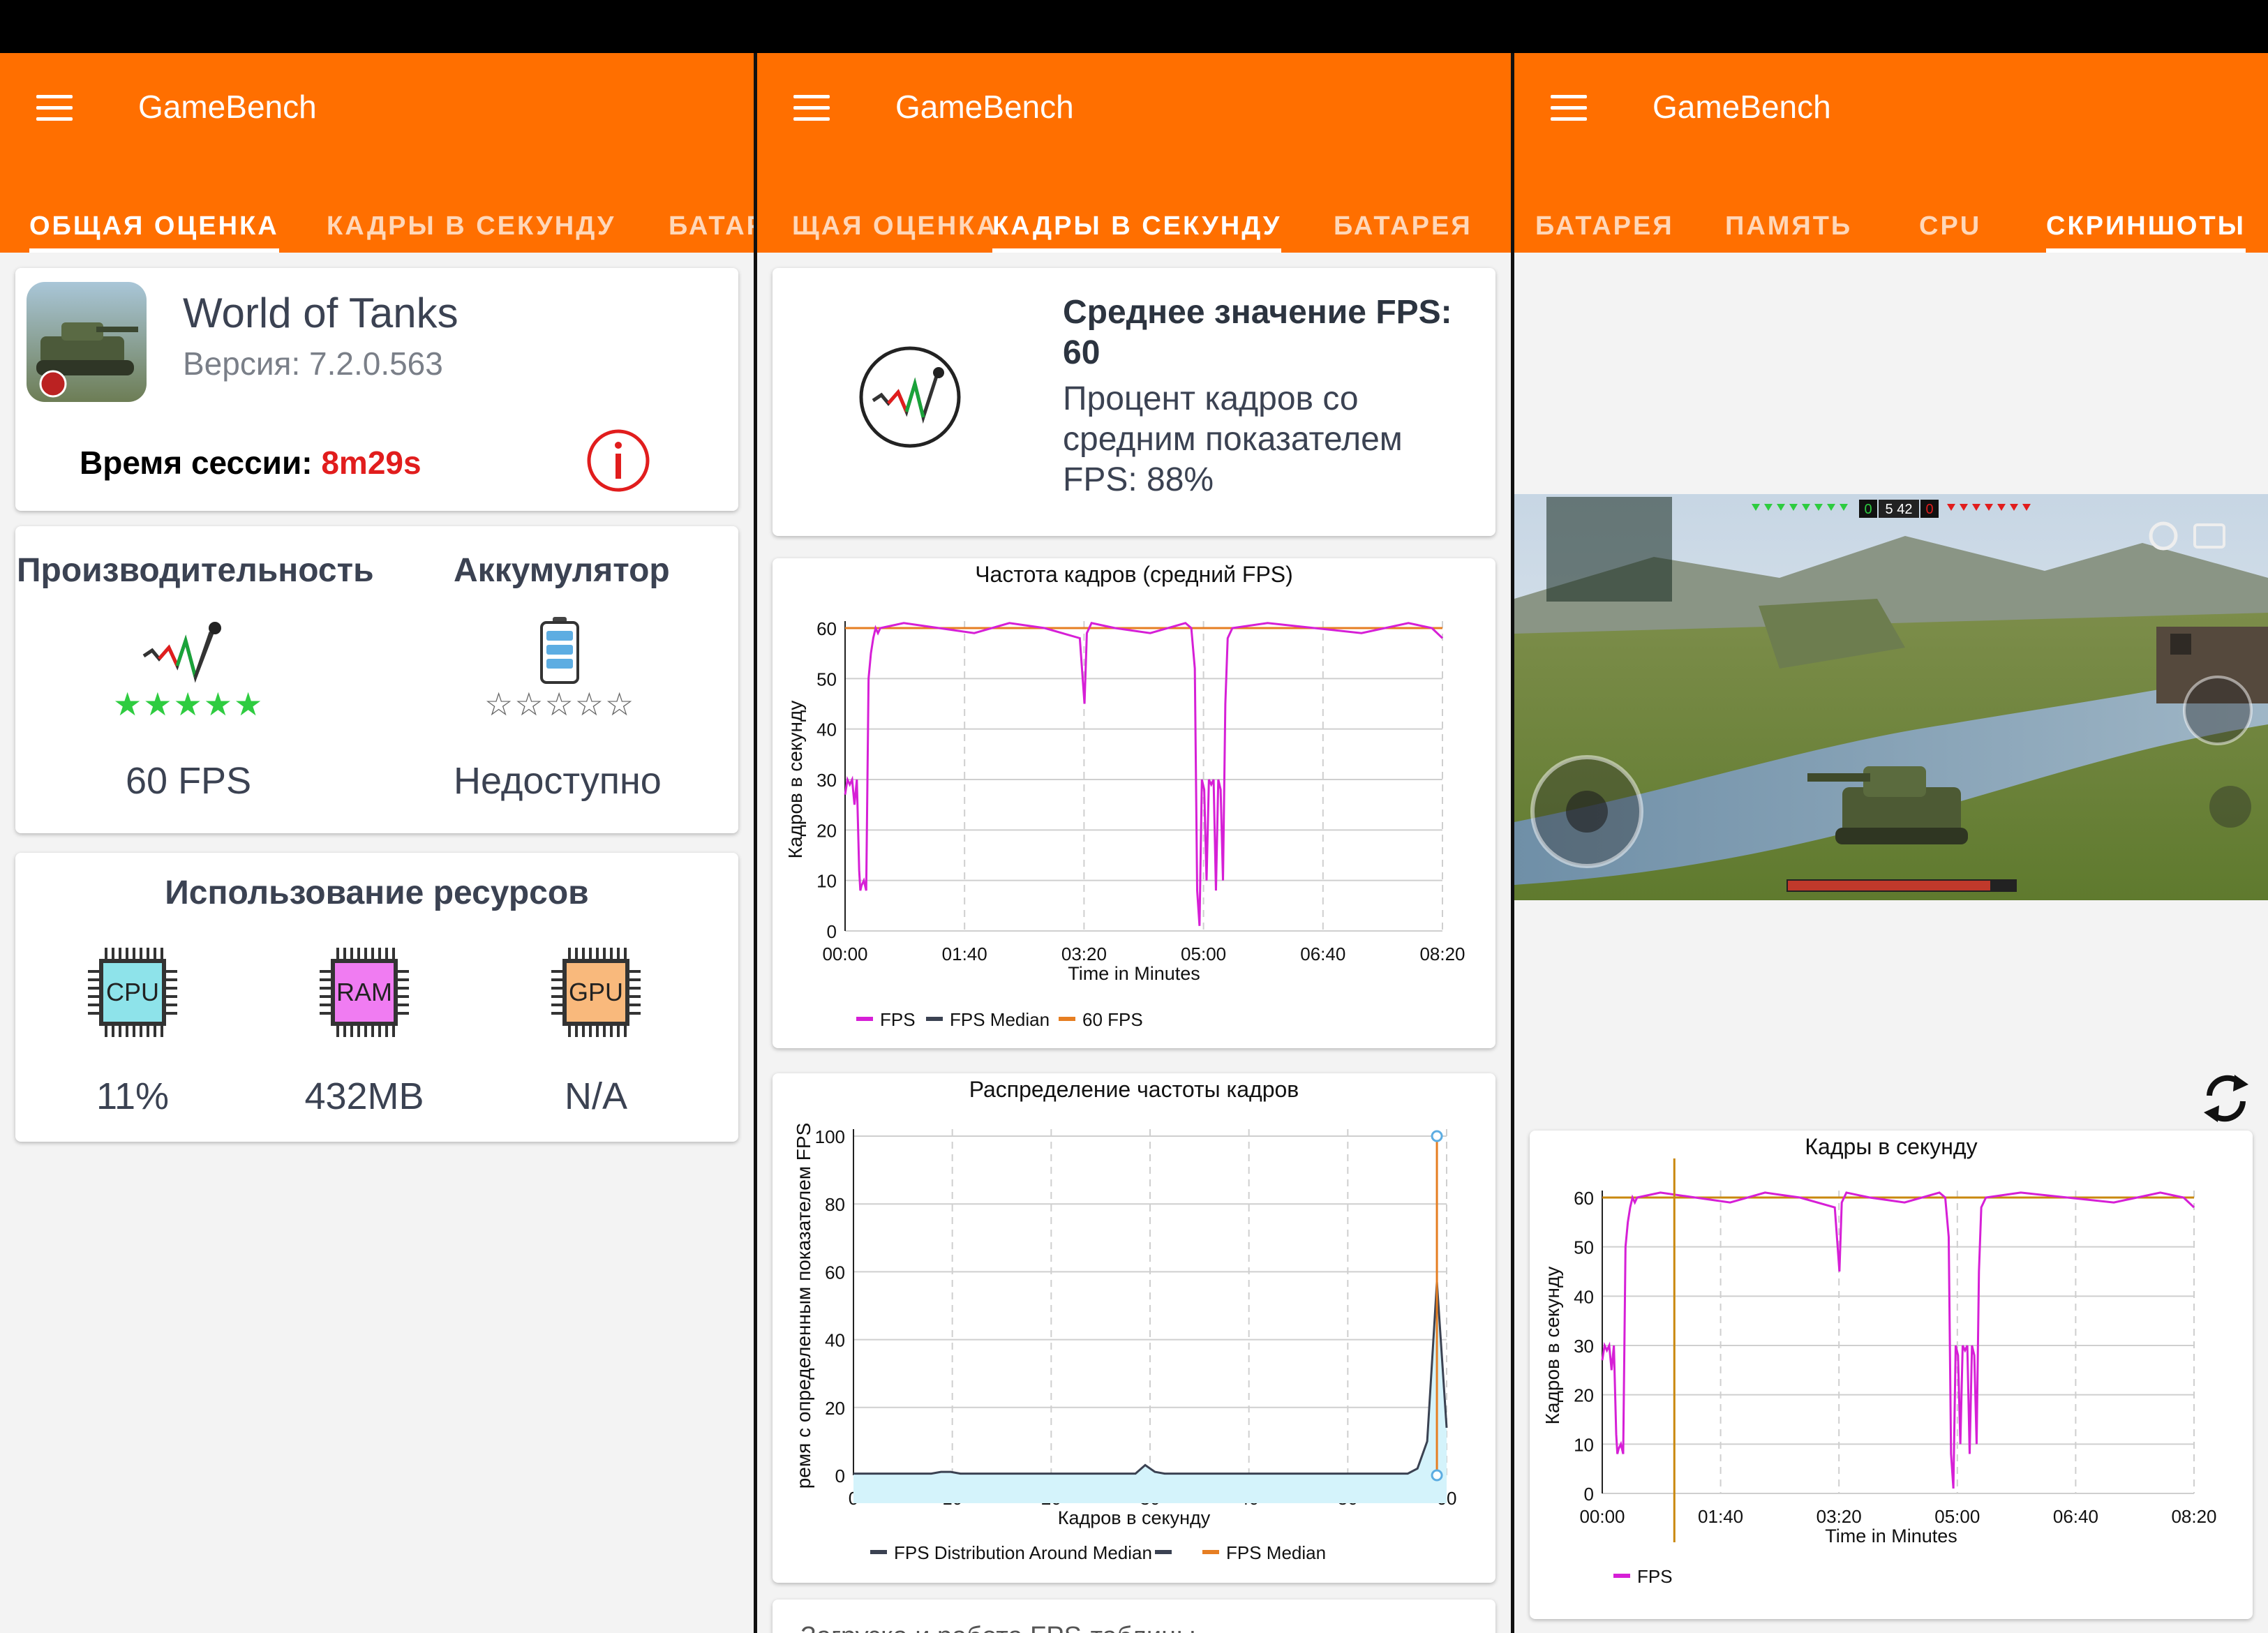  I want to click on info-icon, so click(618, 460).